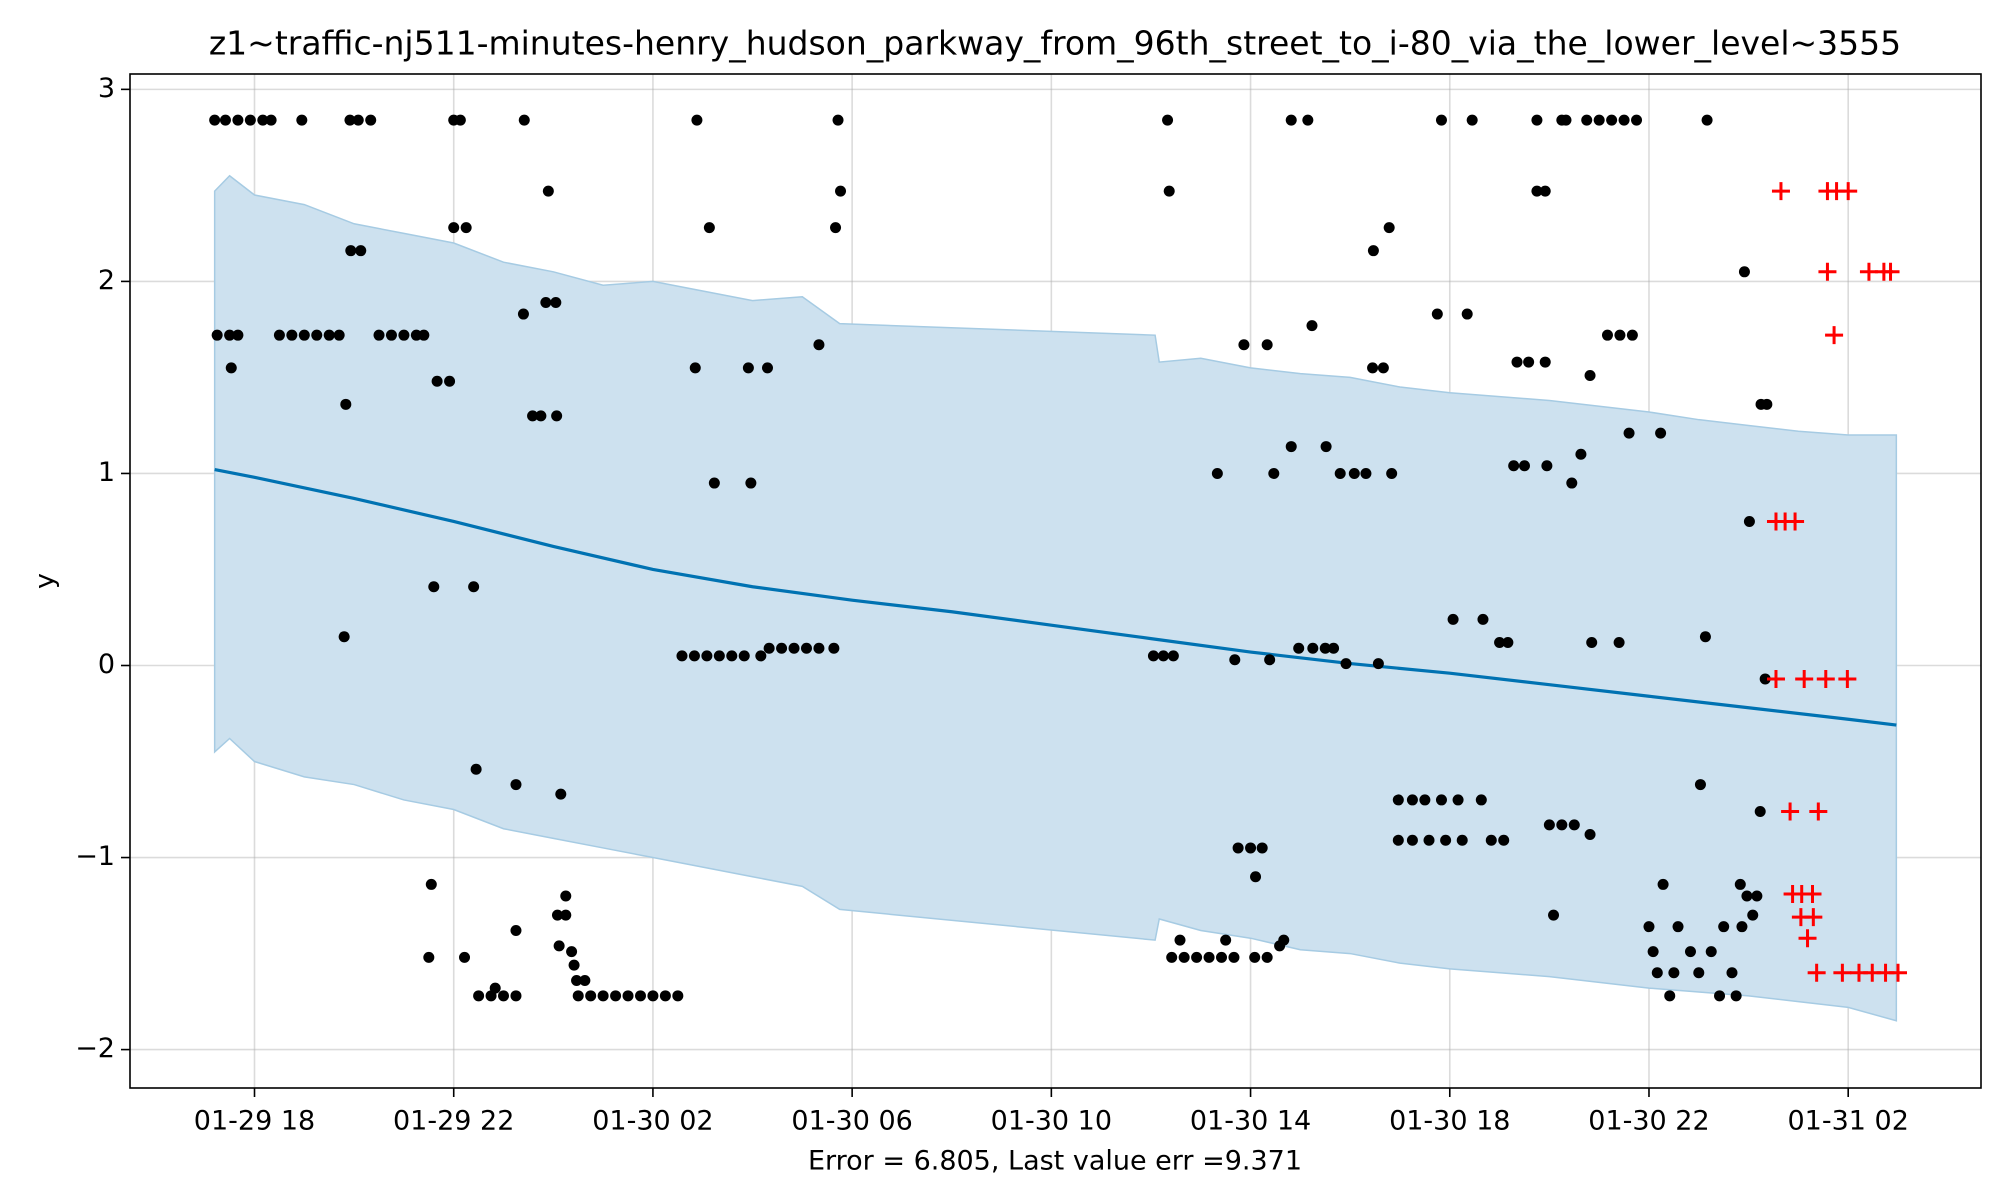 Image resolution: width=2000 pixels, height=1200 pixels. Describe the element at coordinates (652, 1121) in the screenshot. I see `x-tick-label: 01-30 02` at that location.